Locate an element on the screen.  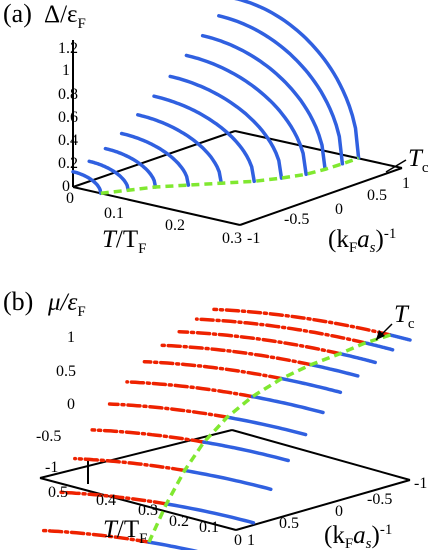
panel-b-x-title: T/TF is located at coordinates (125, 531).